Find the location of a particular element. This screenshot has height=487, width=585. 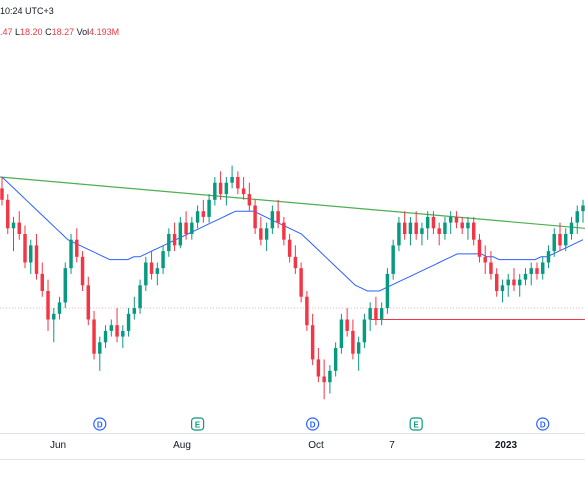

ohlc-close-value: 18.27 is located at coordinates (64, 32).